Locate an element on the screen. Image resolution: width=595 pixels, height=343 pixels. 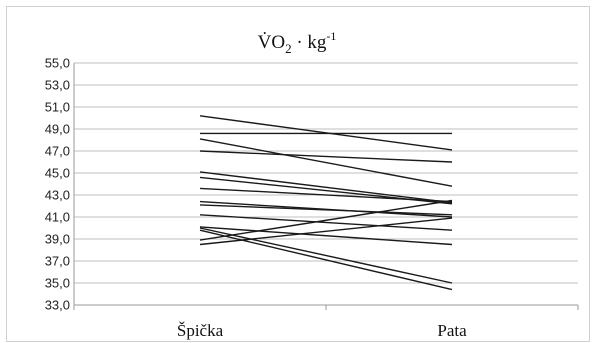
y-tick-label: 37,0 is located at coordinates (57, 261).